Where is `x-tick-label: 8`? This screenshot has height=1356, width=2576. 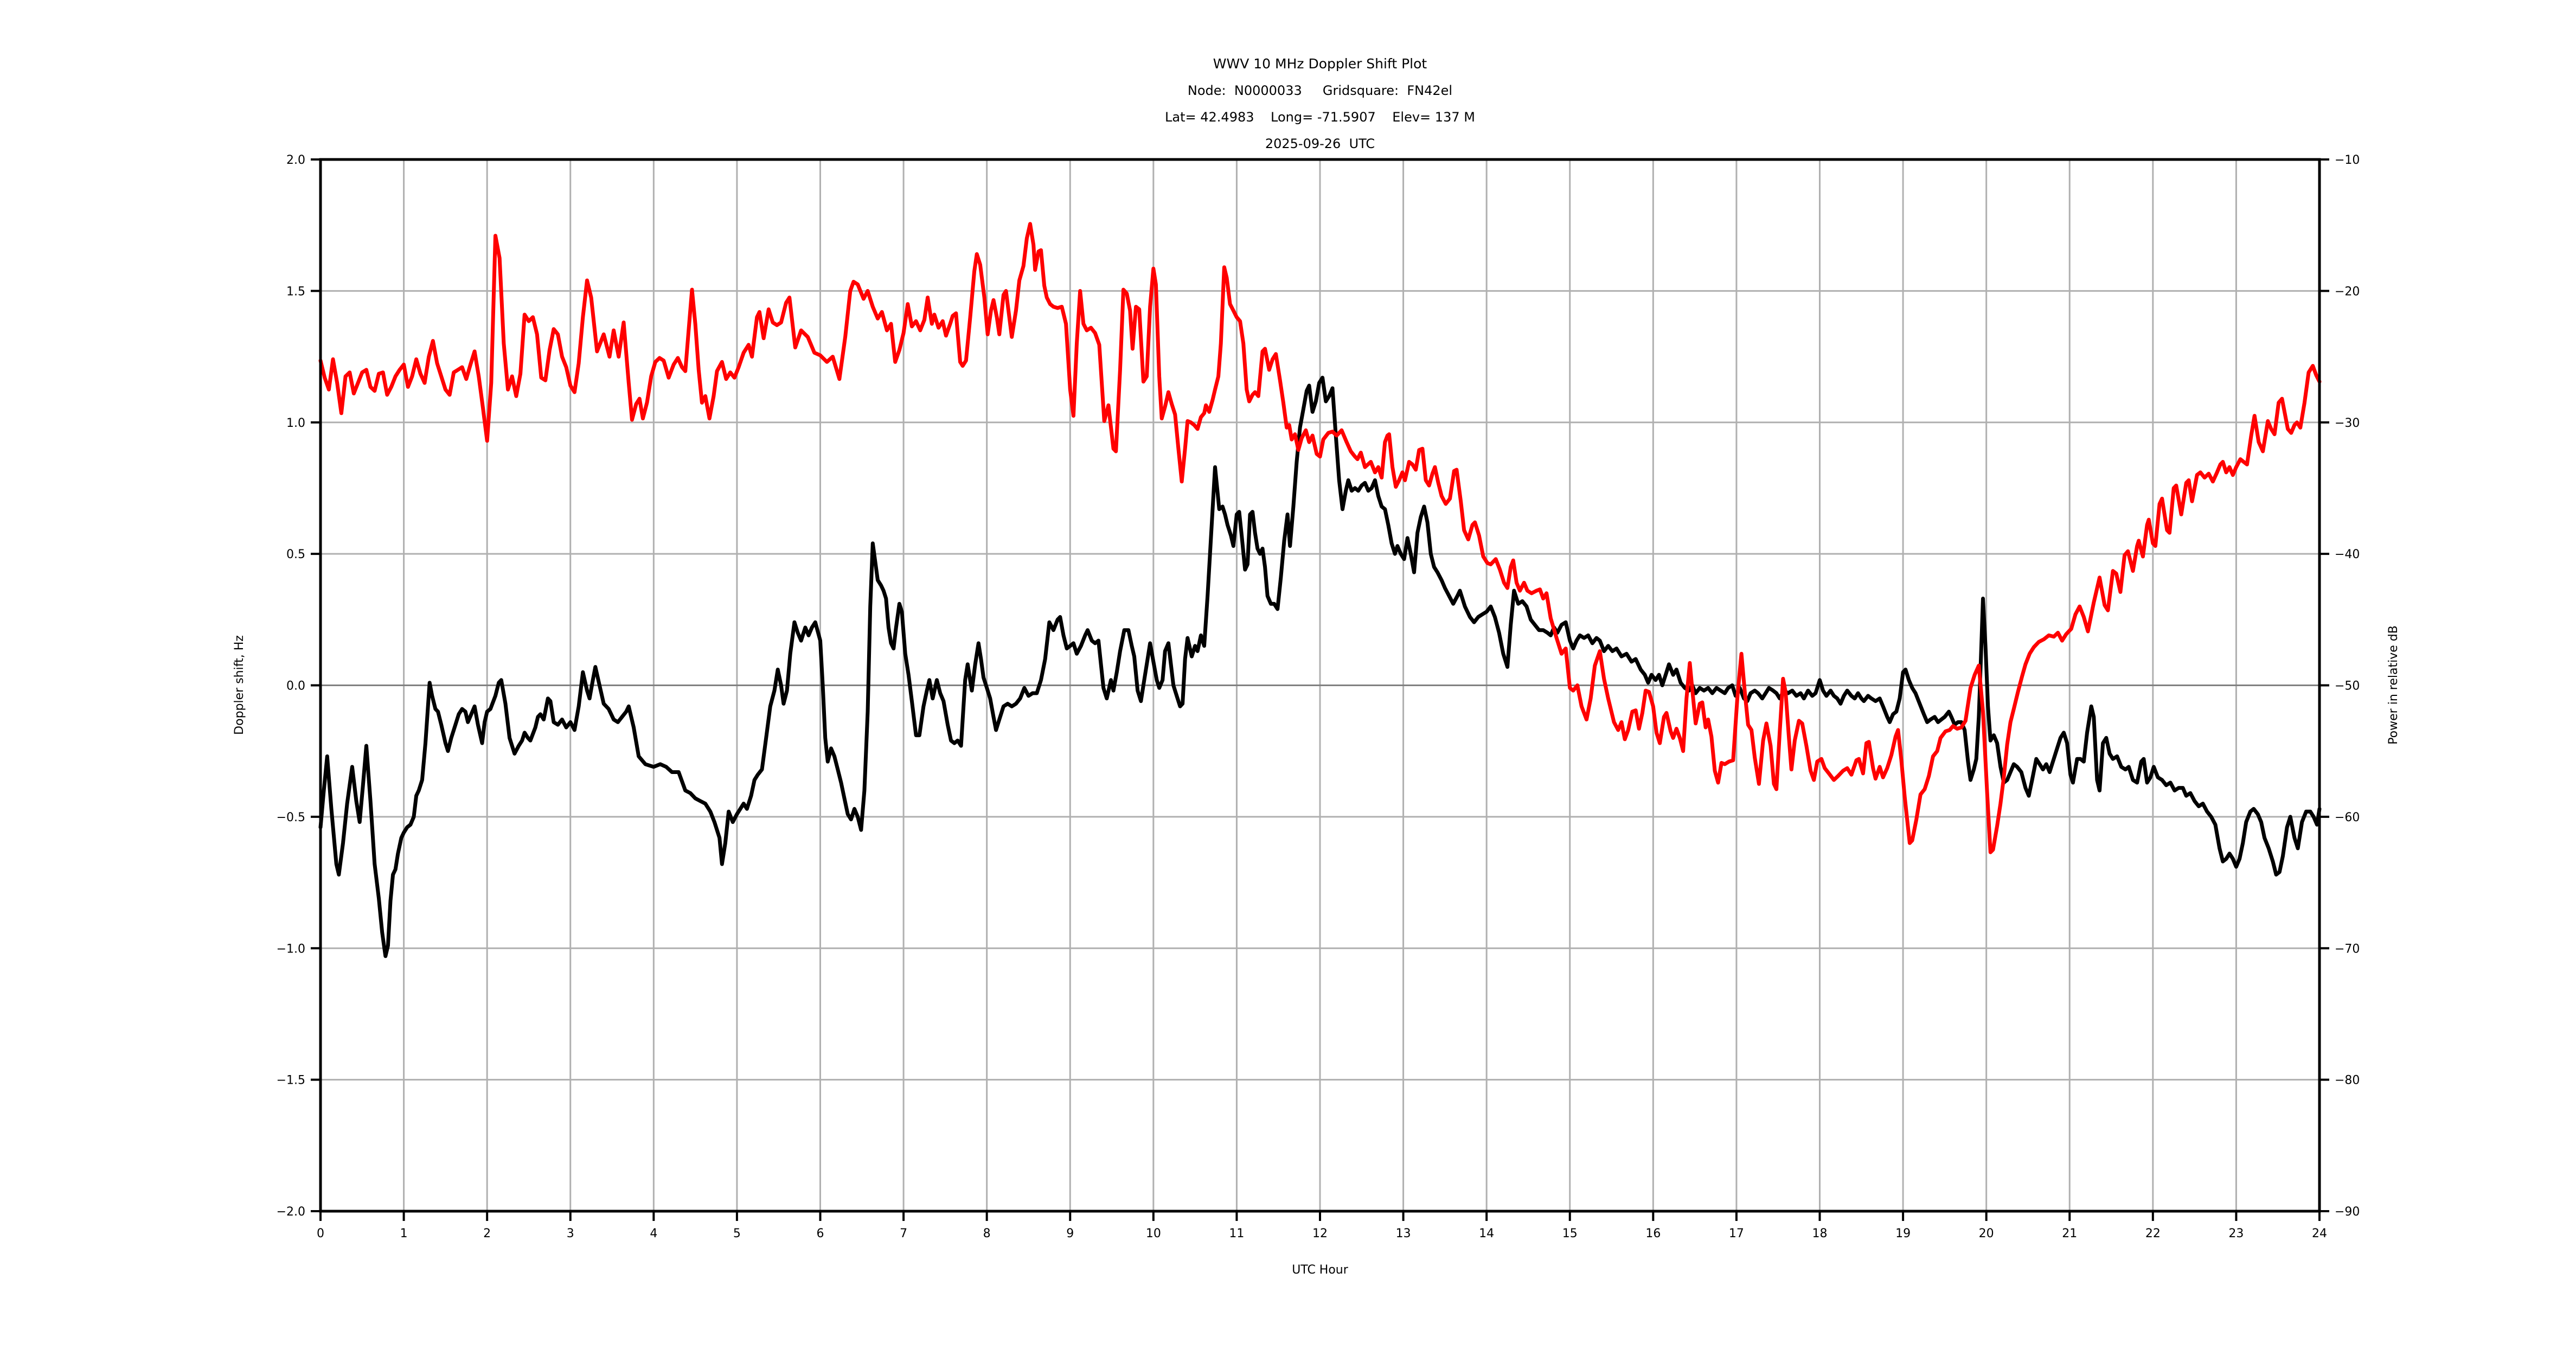 x-tick-label: 8 is located at coordinates (987, 1233).